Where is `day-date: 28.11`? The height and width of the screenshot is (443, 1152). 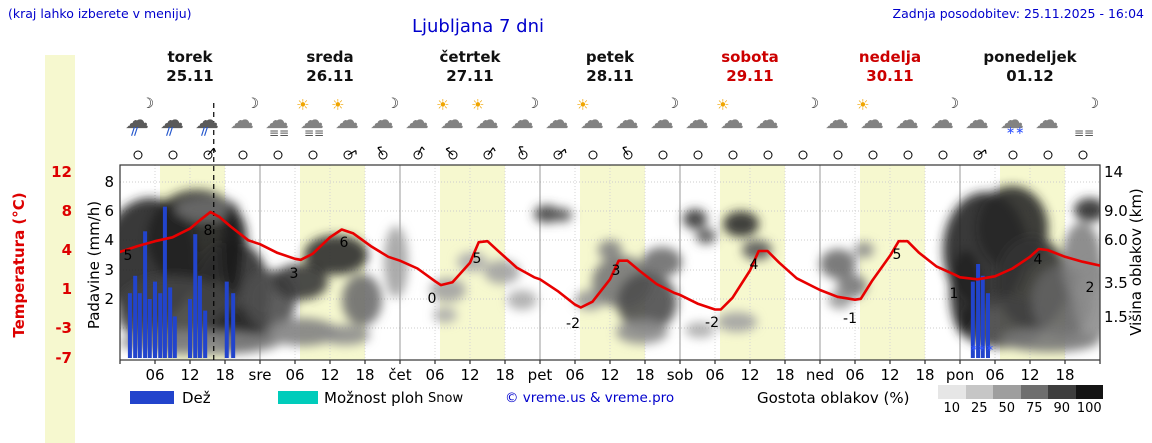 day-date: 28.11 is located at coordinates (610, 76).